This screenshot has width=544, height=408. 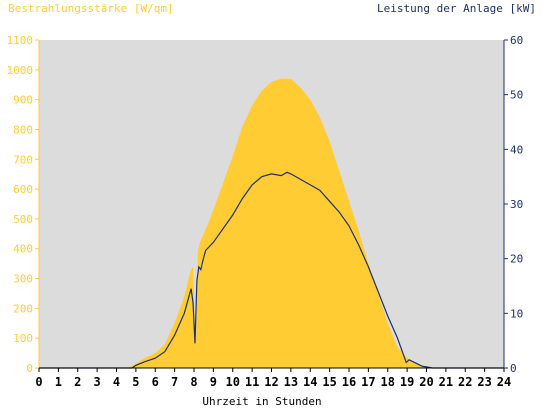 What do you see at coordinates (116, 382) in the screenshot?
I see `x-tick-label: 4` at bounding box center [116, 382].